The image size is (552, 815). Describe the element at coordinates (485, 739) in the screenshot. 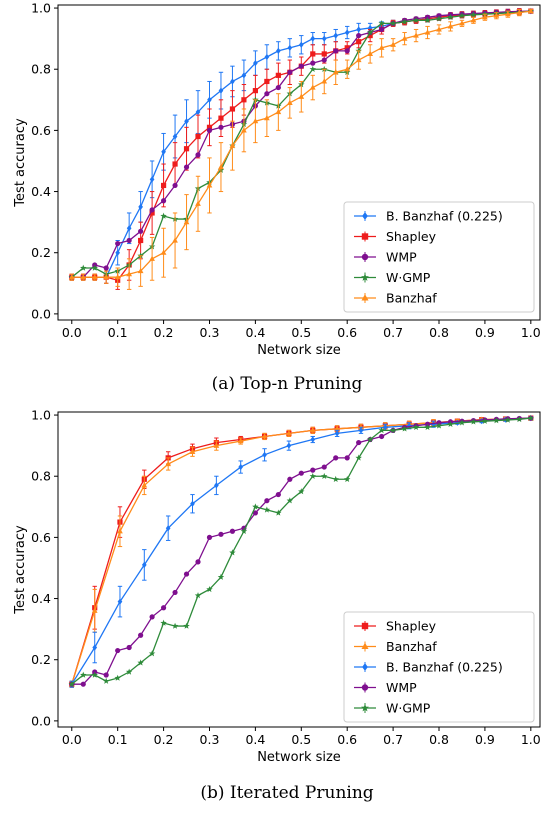

I see `x-tick-label: 0.9` at that location.